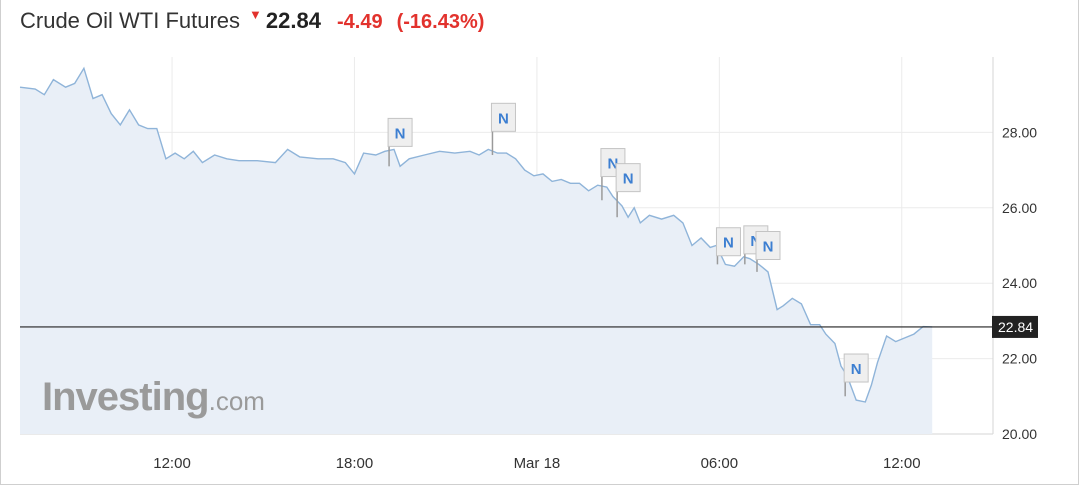 Image resolution: width=1080 pixels, height=487 pixels. What do you see at coordinates (293, 20) in the screenshot?
I see `last-price: 22.84` at bounding box center [293, 20].